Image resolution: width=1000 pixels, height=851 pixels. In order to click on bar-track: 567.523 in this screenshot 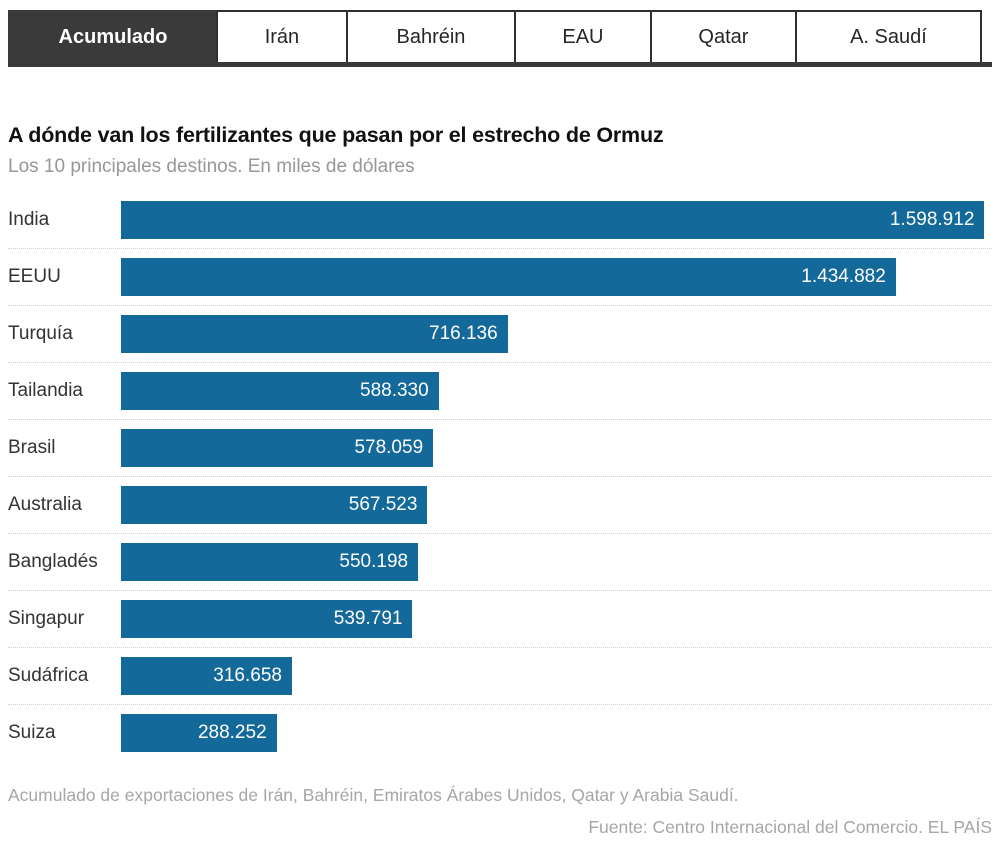, I will do `click(556, 505)`.